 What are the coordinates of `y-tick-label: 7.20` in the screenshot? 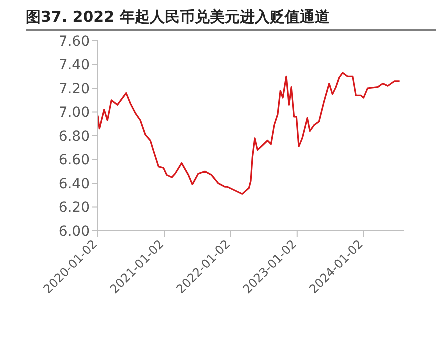 It's located at (74, 89).